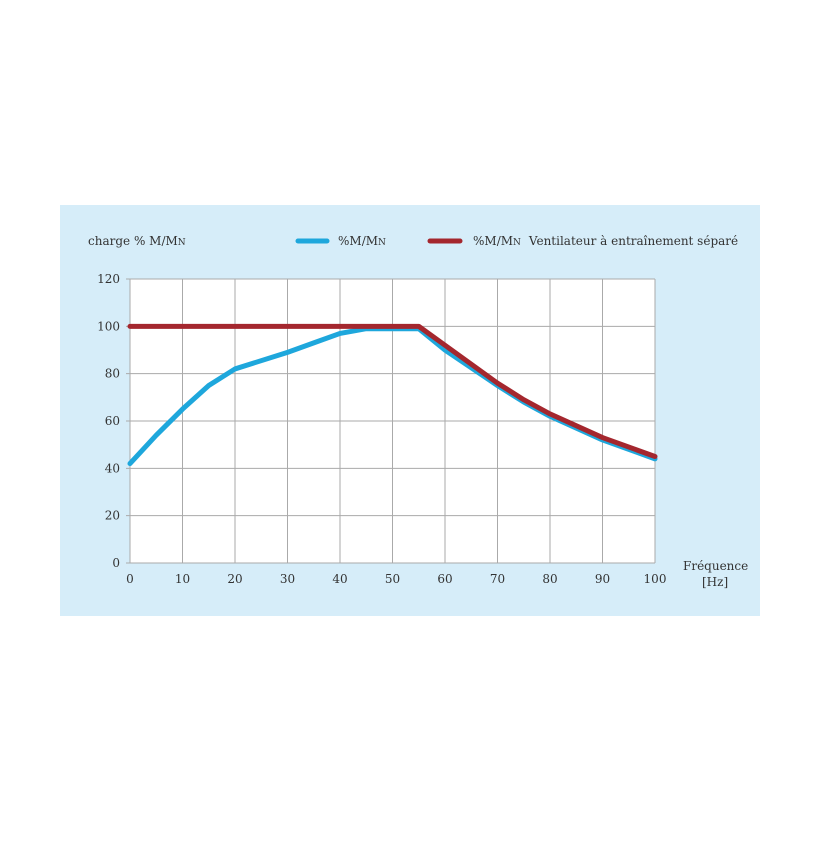  What do you see at coordinates (444, 579) in the screenshot?
I see `x-tick-label: 60` at bounding box center [444, 579].